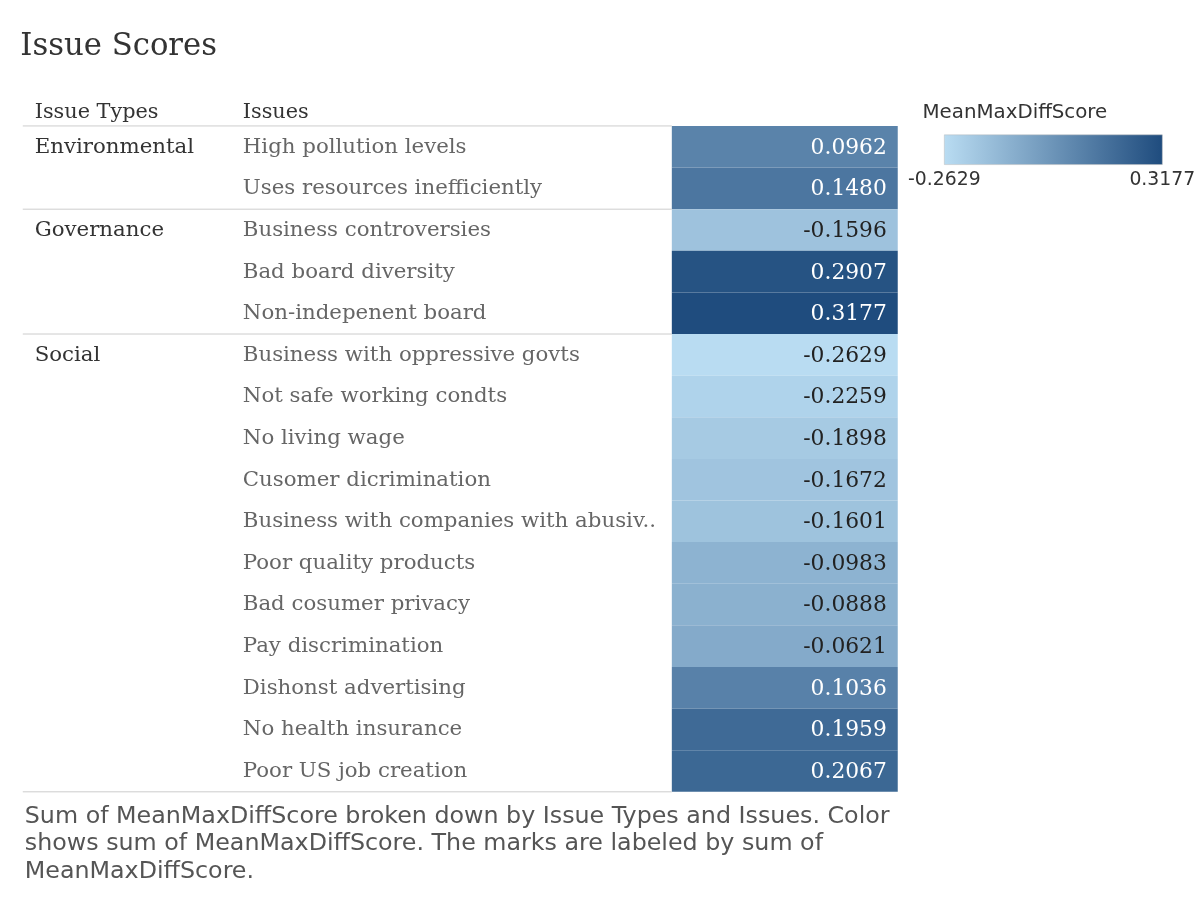 The width and height of the screenshot is (1196, 924). Describe the element at coordinates (356, 603) in the screenshot. I see `y-tick-label: Bad cosumer privacy` at that location.